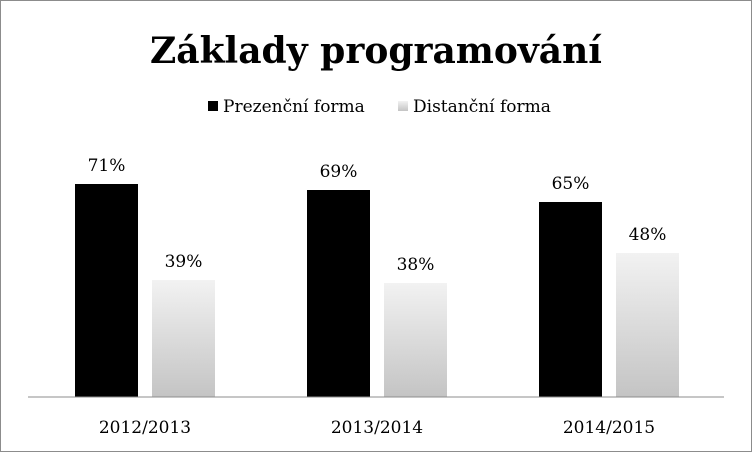 Image resolution: width=752 pixels, height=456 pixels. What do you see at coordinates (376, 51) in the screenshot?
I see `chart-title: Základy programování` at bounding box center [376, 51].